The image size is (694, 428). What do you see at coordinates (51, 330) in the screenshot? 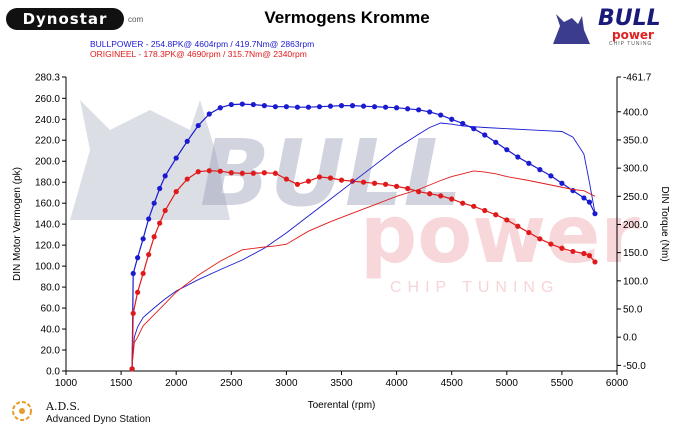
I see `y-left-tick-label: 40.0` at bounding box center [51, 330].